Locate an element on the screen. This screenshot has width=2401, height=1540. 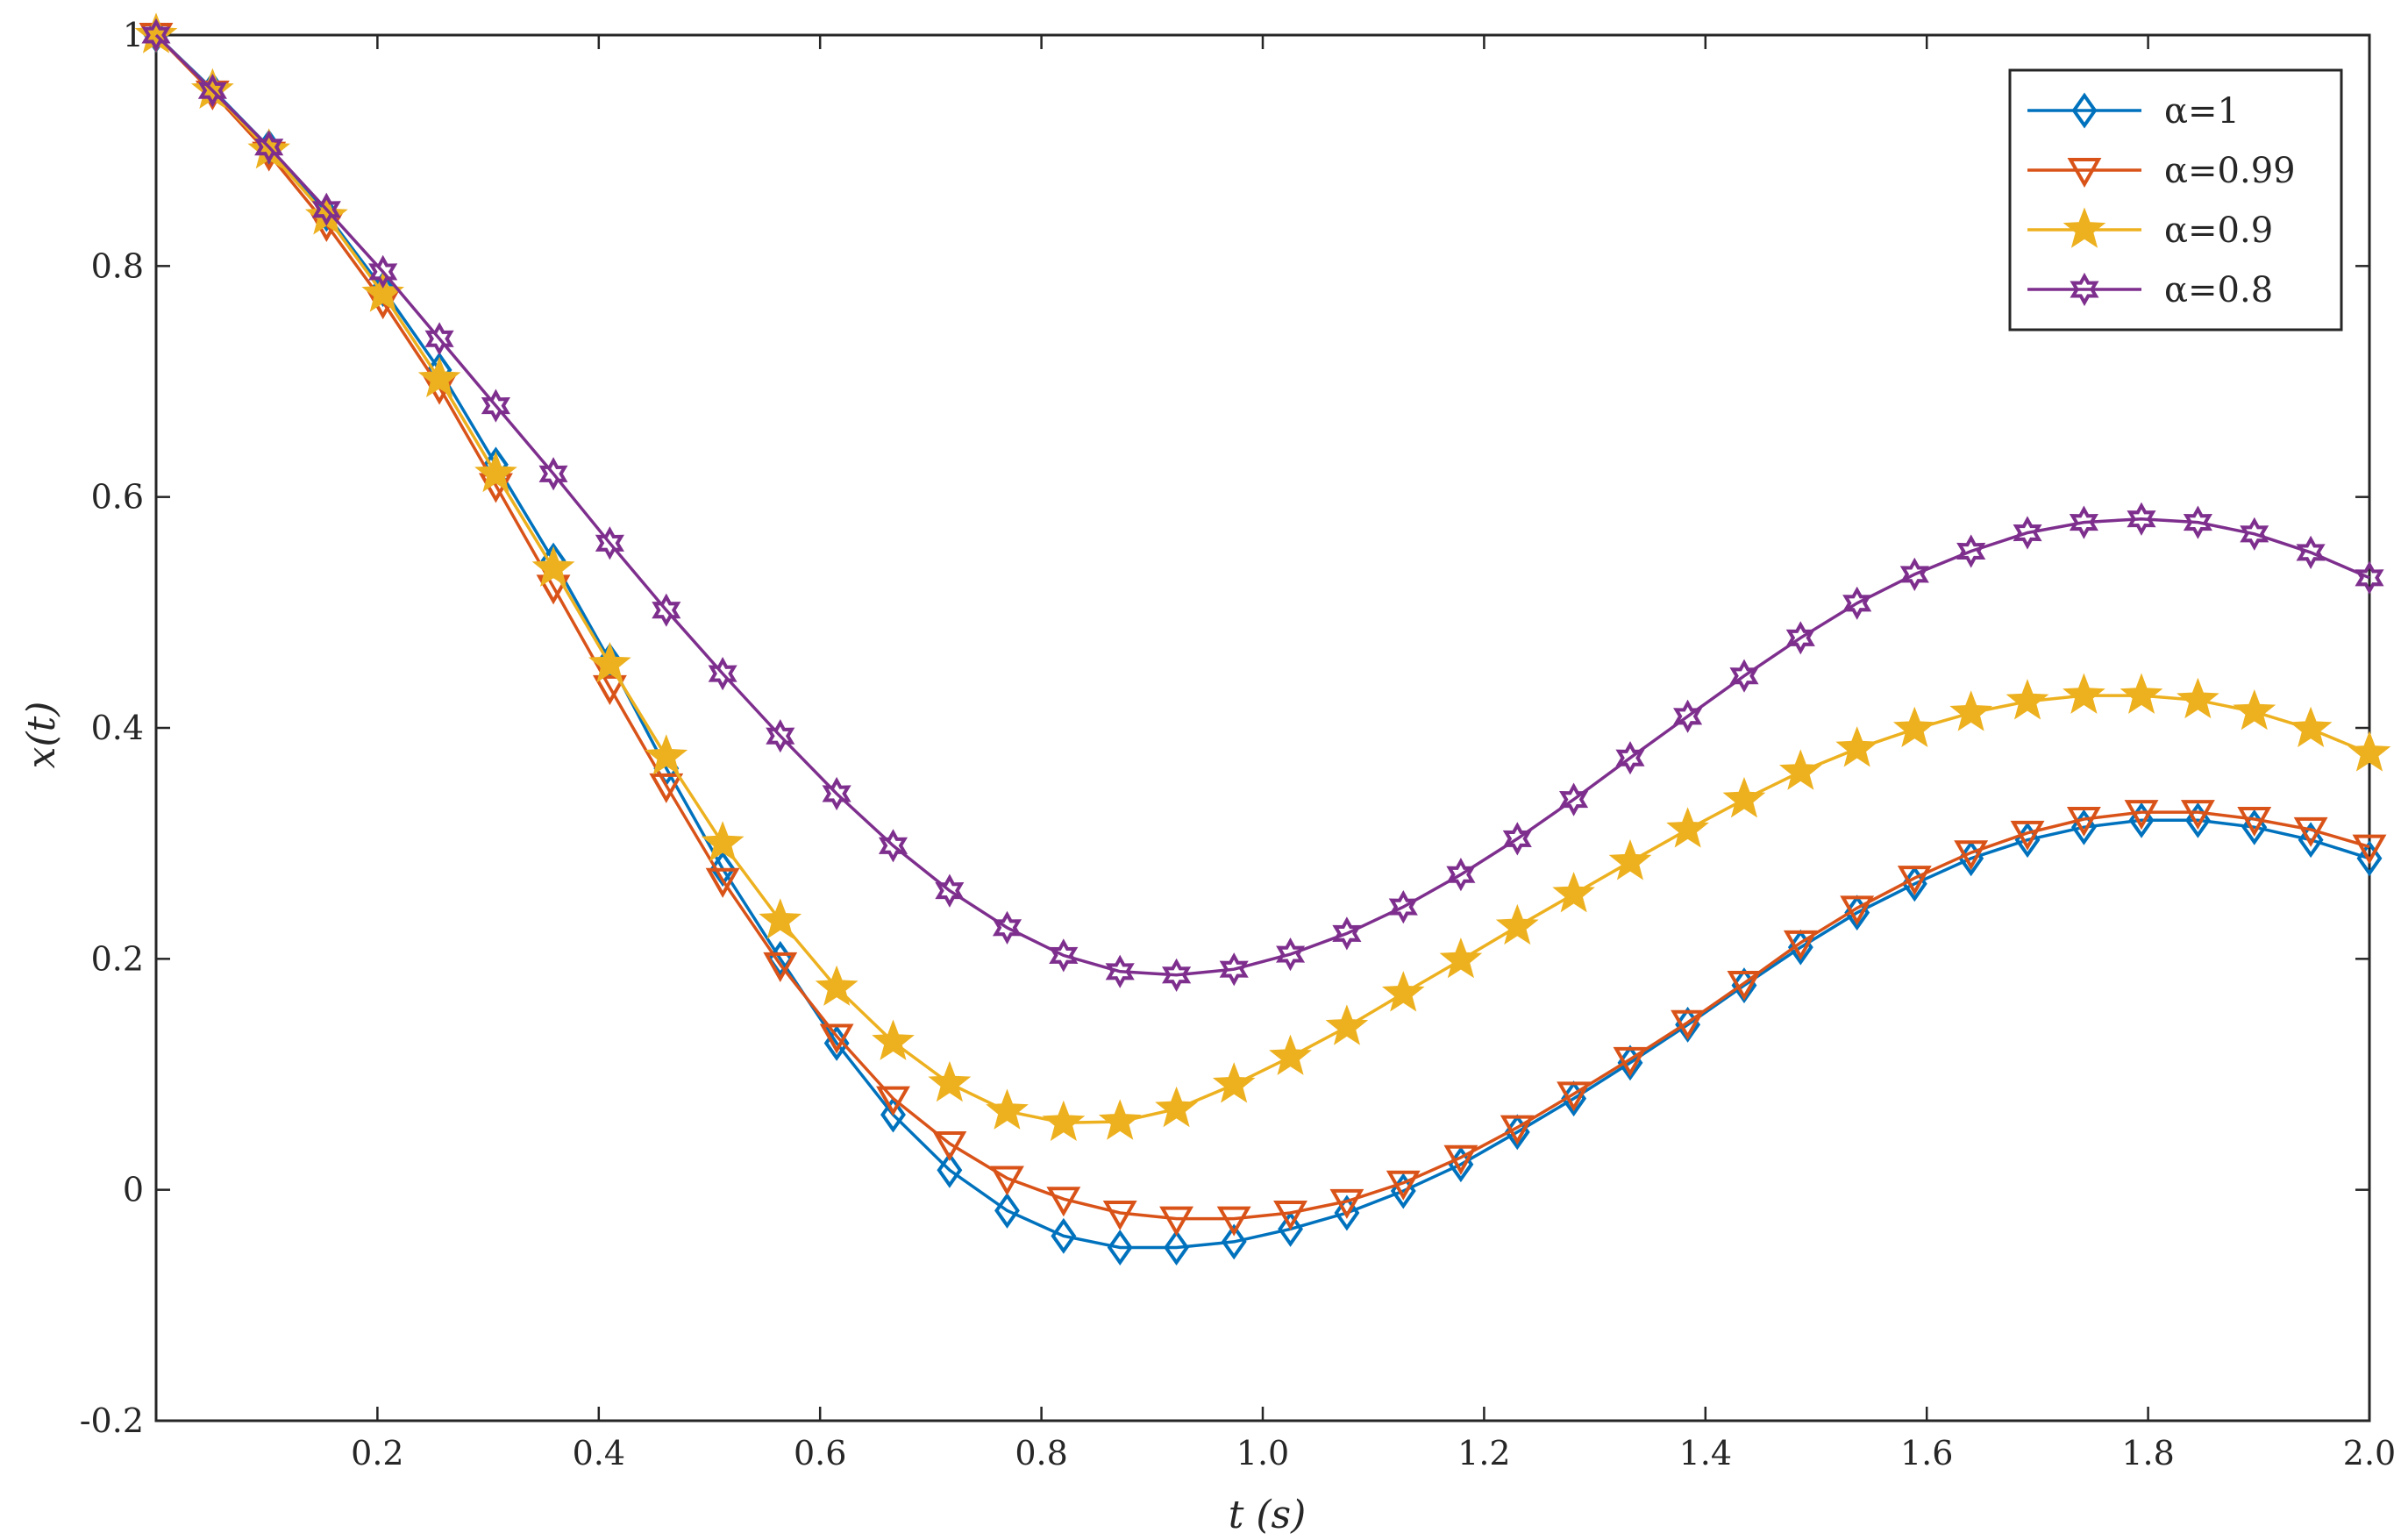
x-tick-label: 0.8 is located at coordinates (1041, 1453).